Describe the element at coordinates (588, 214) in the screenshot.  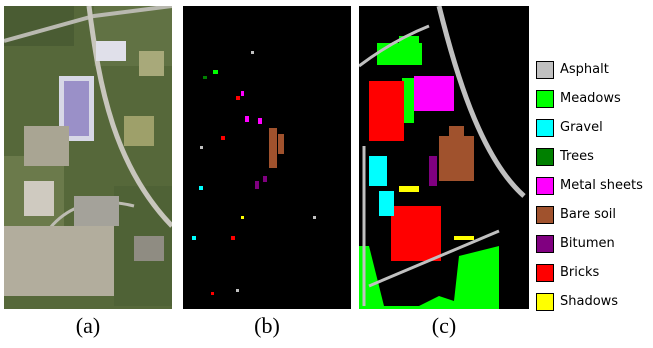
I see `legend-label: Bare soil` at that location.